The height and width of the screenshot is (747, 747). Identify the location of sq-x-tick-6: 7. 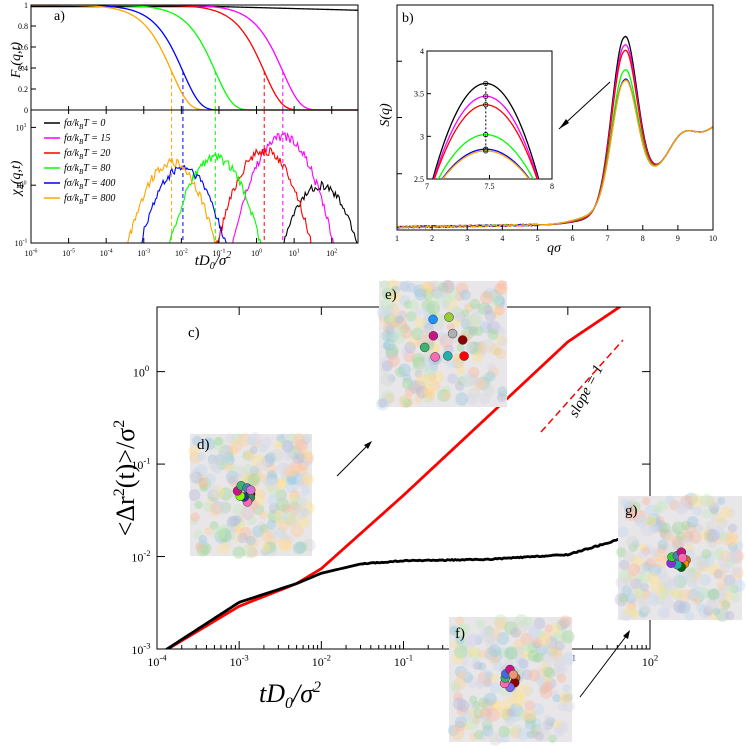
(608, 238).